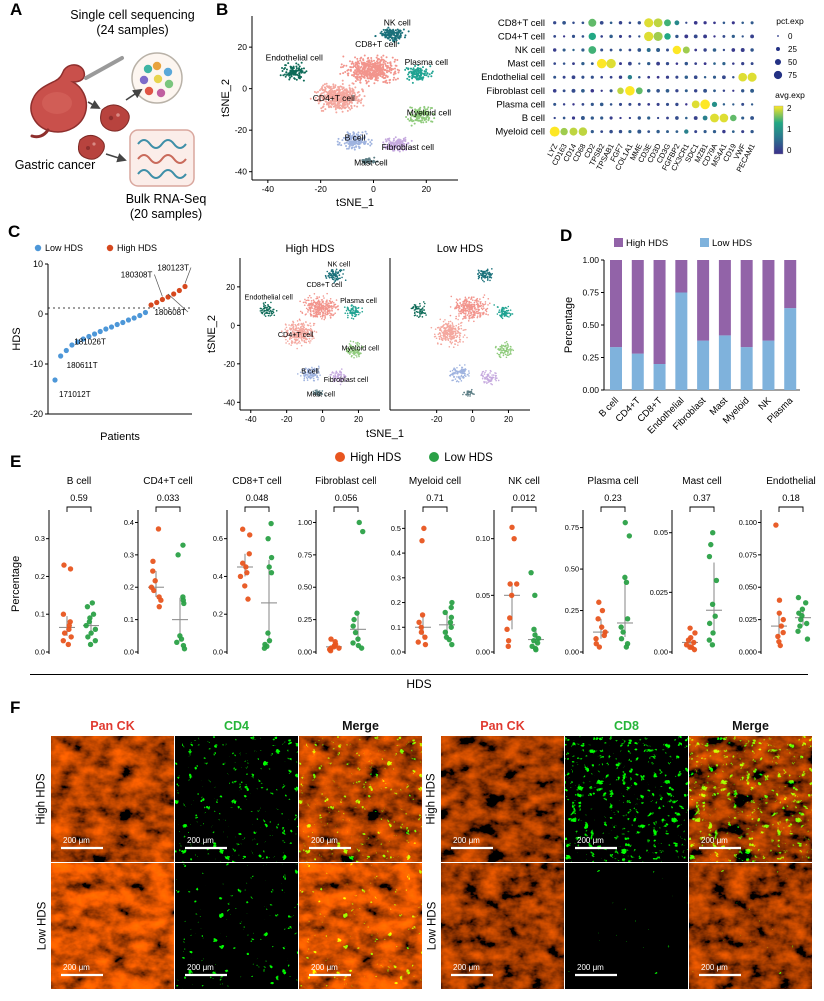  What do you see at coordinates (748, 554) in the screenshot?
I see `svg-text: 0.075` at bounding box center [748, 554].